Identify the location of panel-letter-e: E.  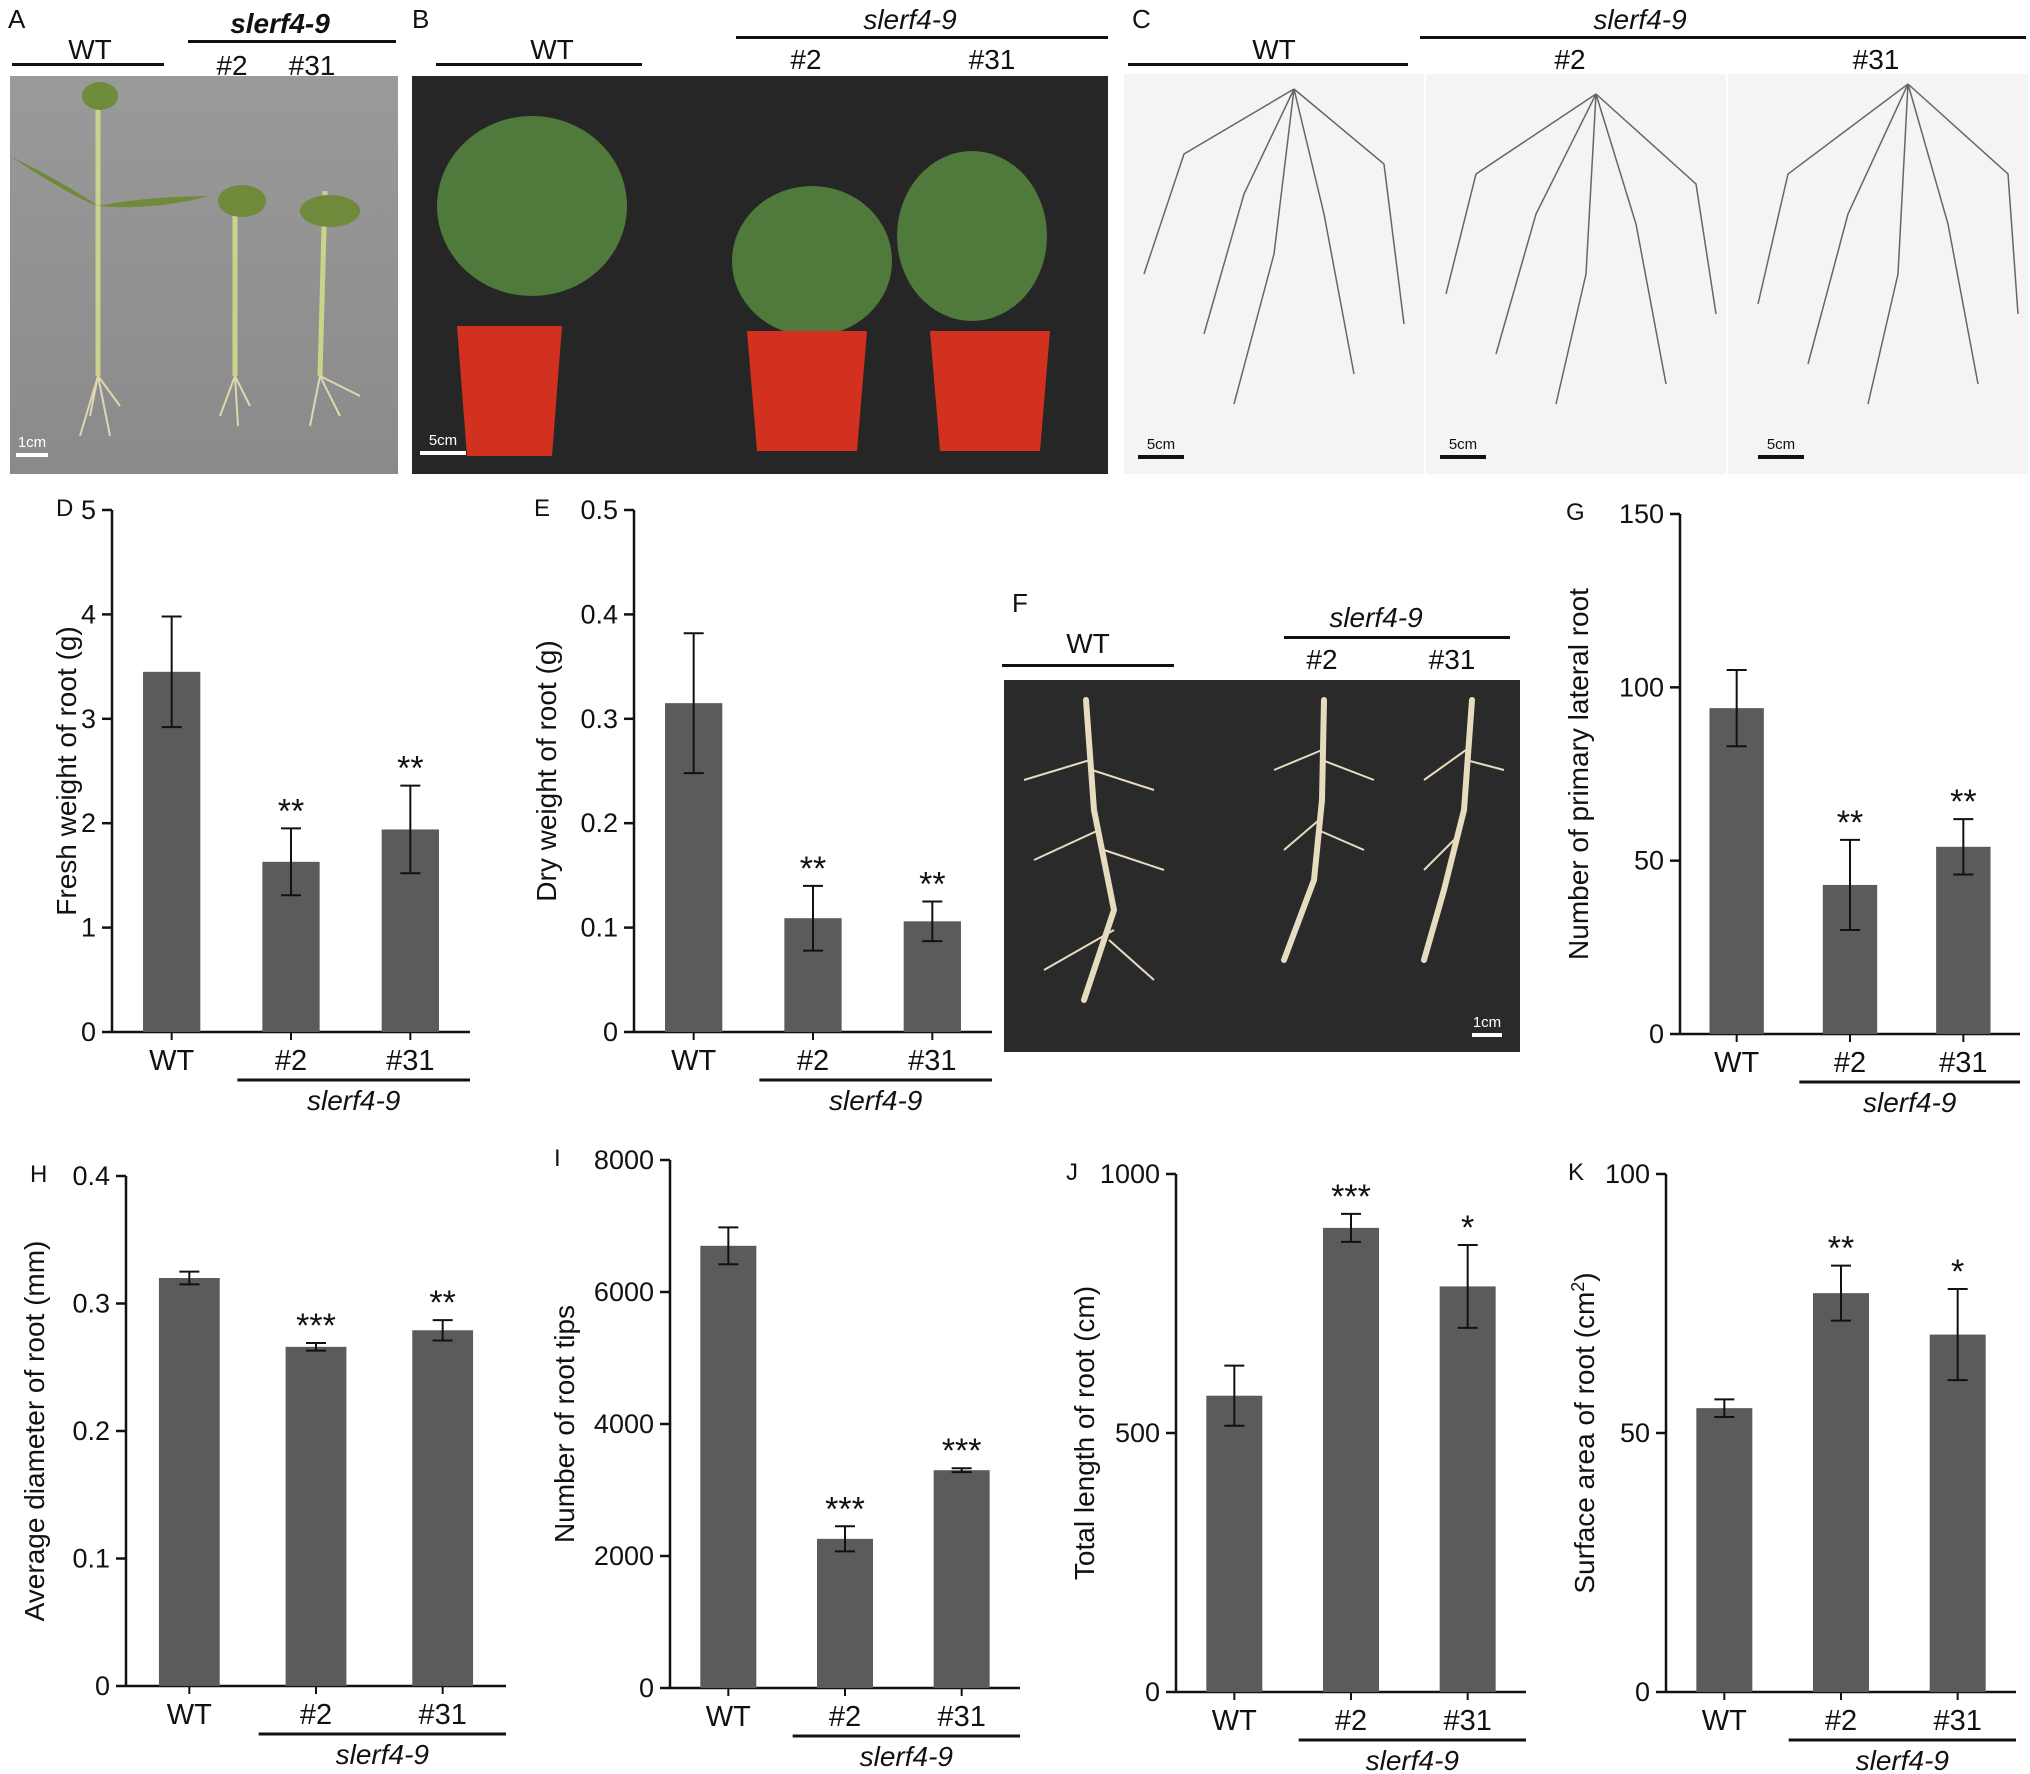
(542, 508).